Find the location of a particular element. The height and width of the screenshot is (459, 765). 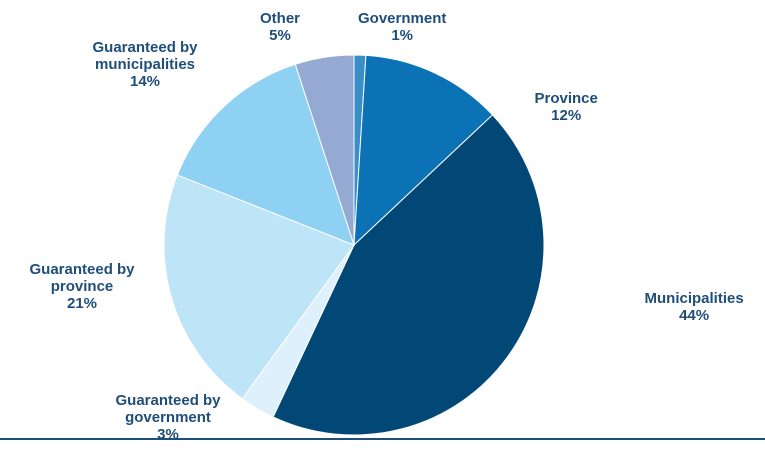

slice-label-other: Other 5% is located at coordinates (280, 27).